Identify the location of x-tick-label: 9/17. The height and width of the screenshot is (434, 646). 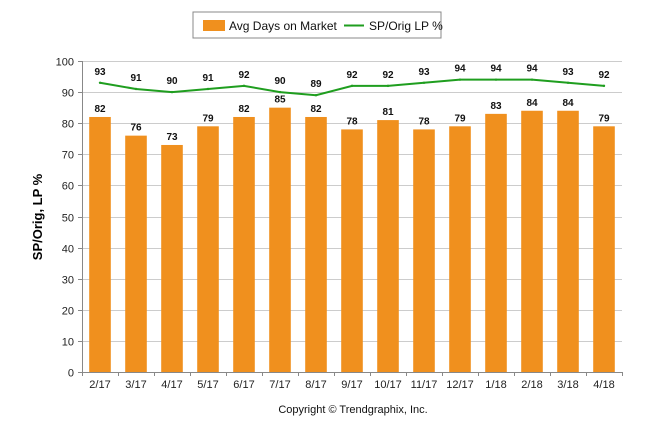
(351, 385).